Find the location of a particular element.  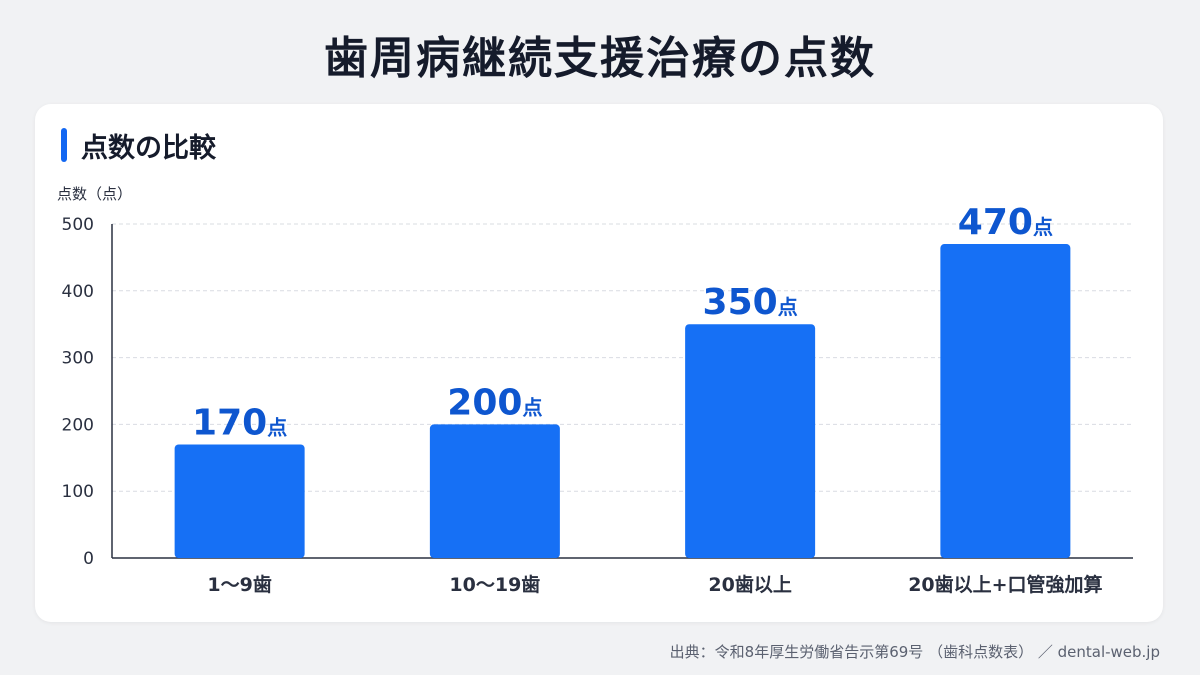

x-tick-label: 20歯以上 is located at coordinates (749, 584).